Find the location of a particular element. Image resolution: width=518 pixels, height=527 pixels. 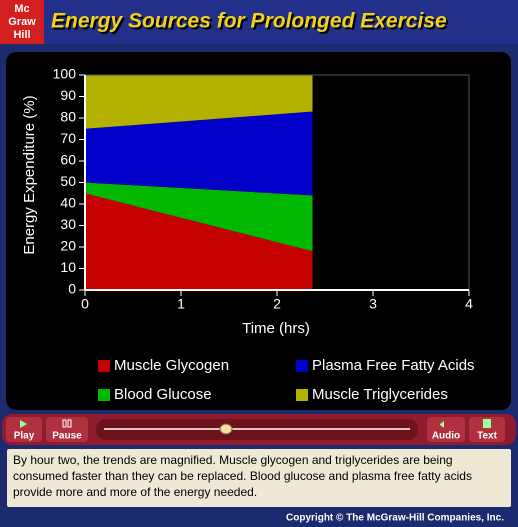

slider-knob is located at coordinates (226, 429).